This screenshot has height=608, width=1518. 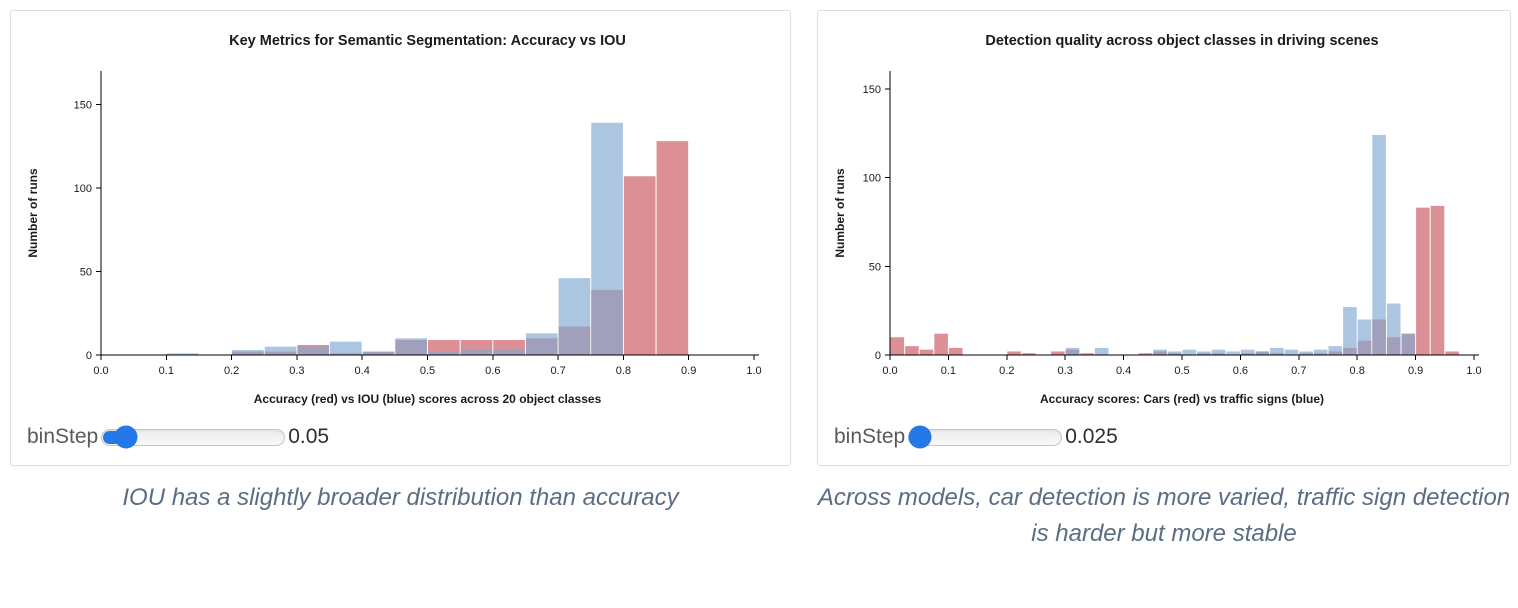 I want to click on bin-step-control: binStep 0.05, so click(x=403, y=437).